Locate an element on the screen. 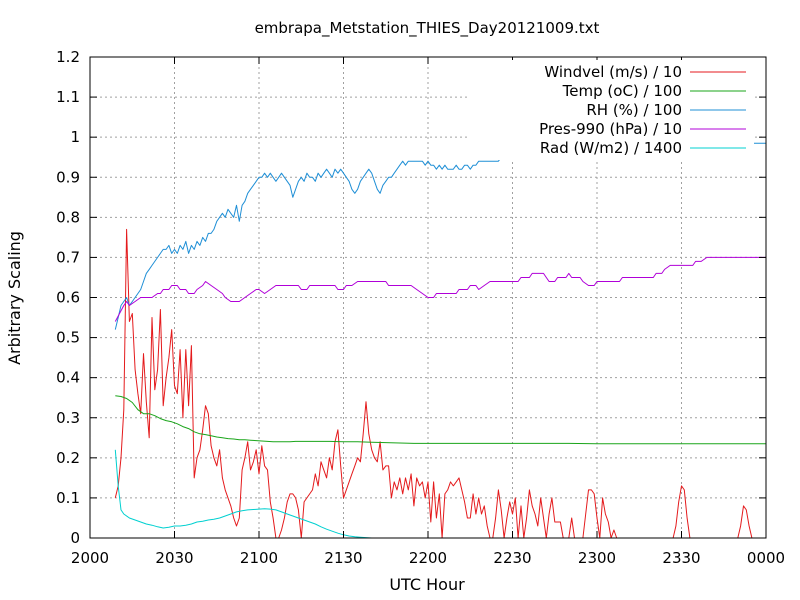  y-axis-label: Arbitrary Scaling is located at coordinates (14, 298).